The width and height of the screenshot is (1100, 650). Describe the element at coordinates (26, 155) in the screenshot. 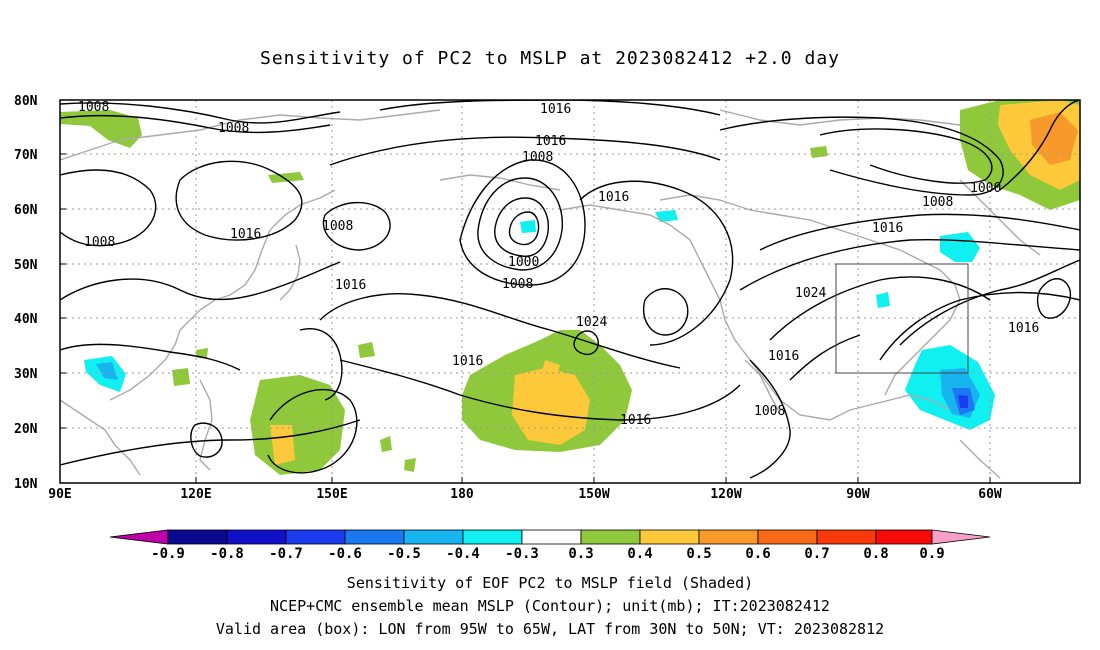

I see `lat-label: 70N` at that location.